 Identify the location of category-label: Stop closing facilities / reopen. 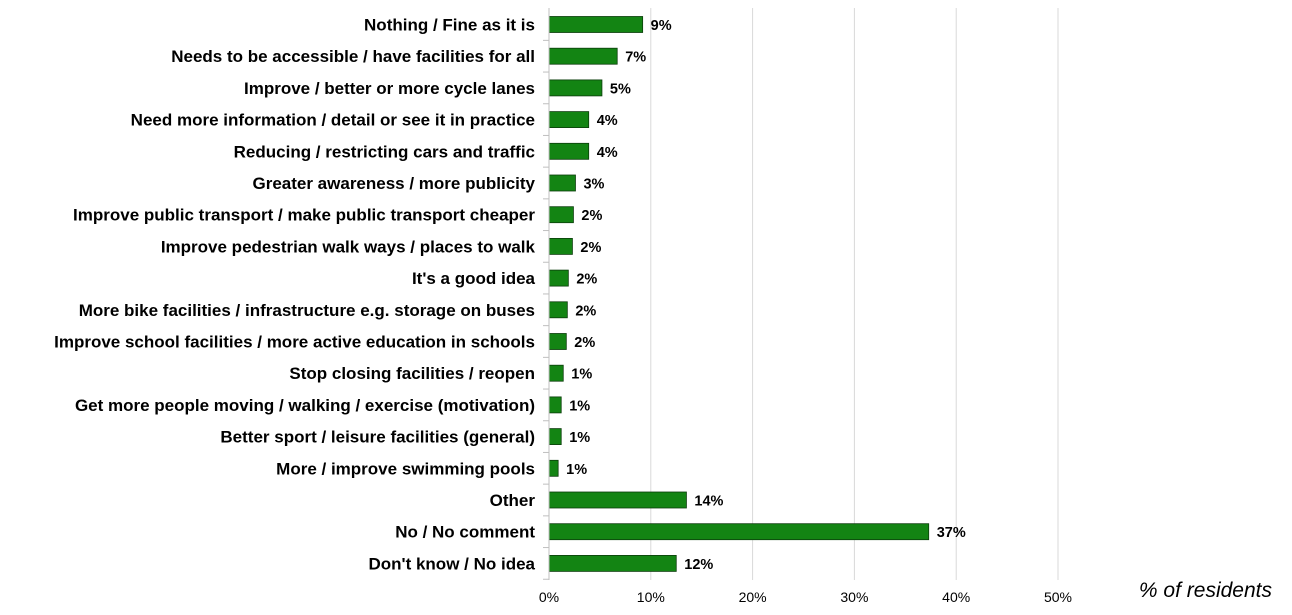
(412, 373).